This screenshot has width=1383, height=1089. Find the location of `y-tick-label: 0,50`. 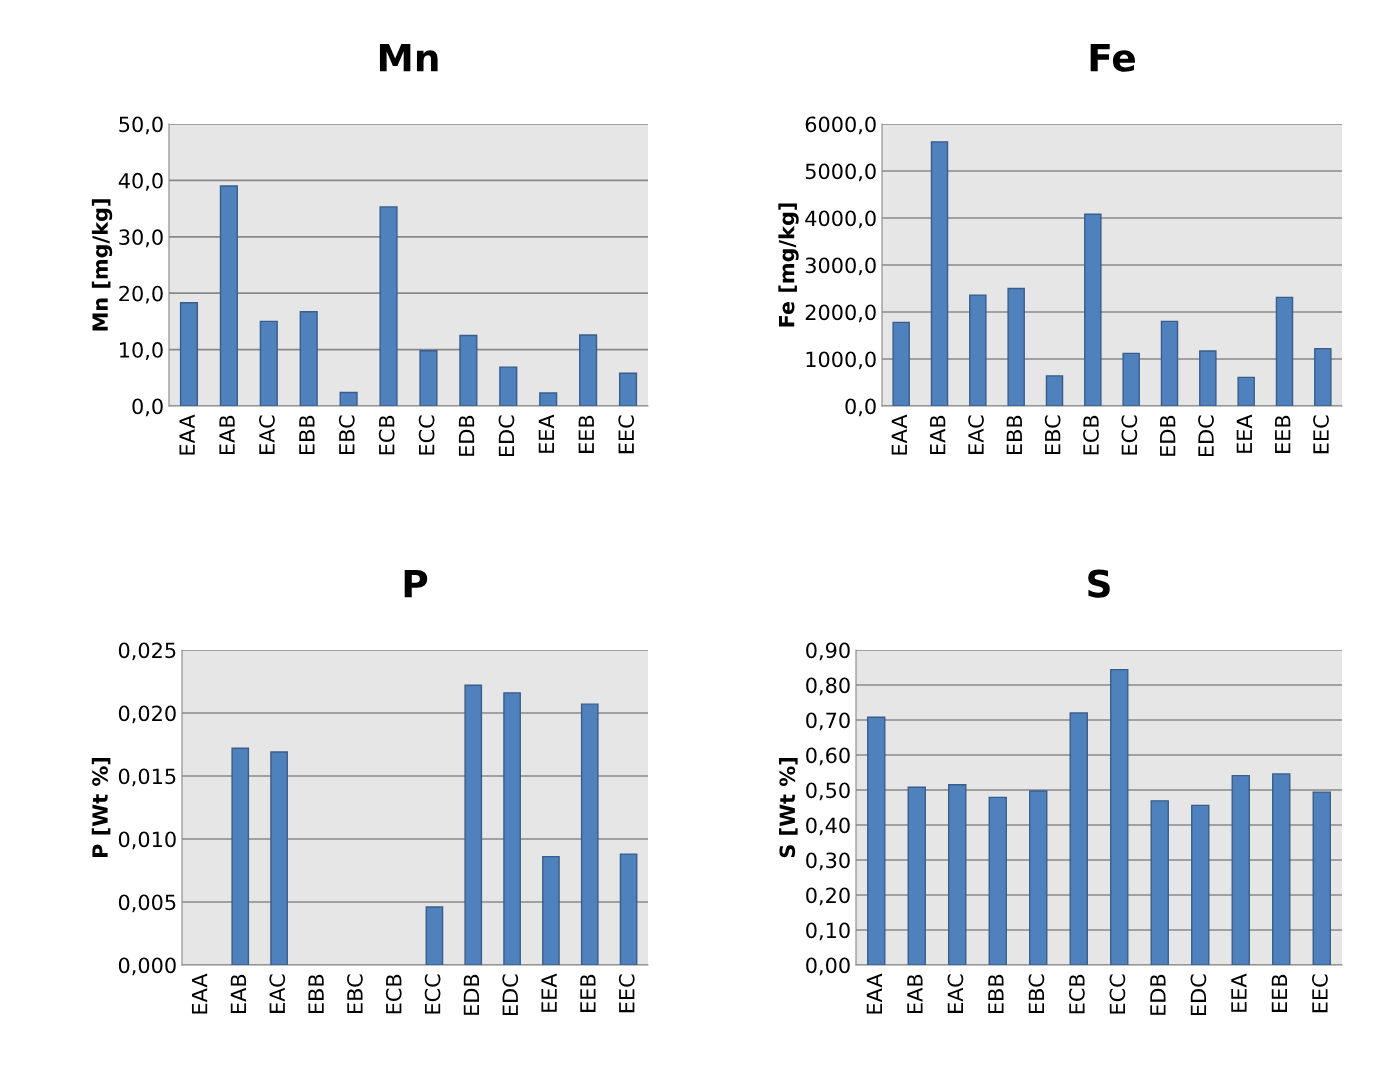

y-tick-label: 0,50 is located at coordinates (828, 791).